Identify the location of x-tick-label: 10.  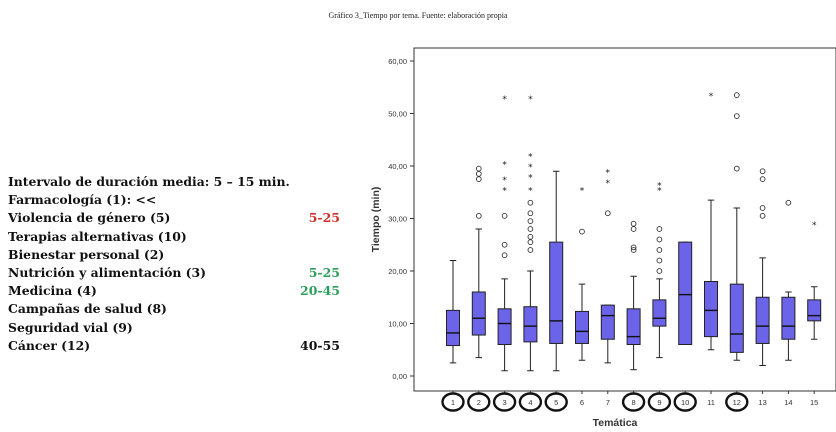
(685, 402).